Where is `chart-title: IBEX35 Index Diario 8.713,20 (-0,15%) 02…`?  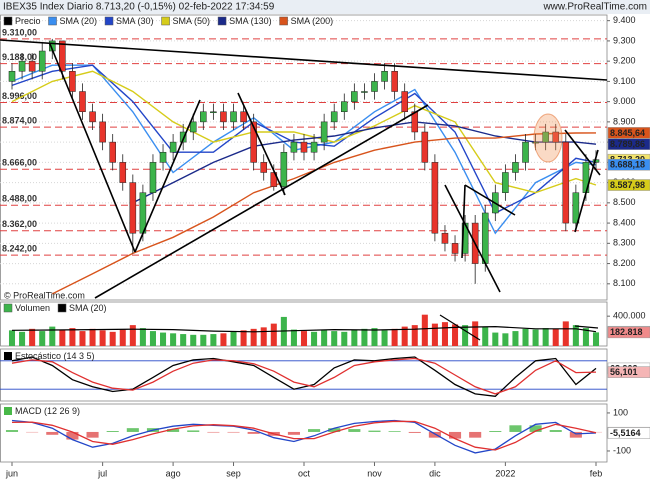 chart-title: IBEX35 Index Diario 8.713,20 (-0,15%) 02… is located at coordinates (139, 7).